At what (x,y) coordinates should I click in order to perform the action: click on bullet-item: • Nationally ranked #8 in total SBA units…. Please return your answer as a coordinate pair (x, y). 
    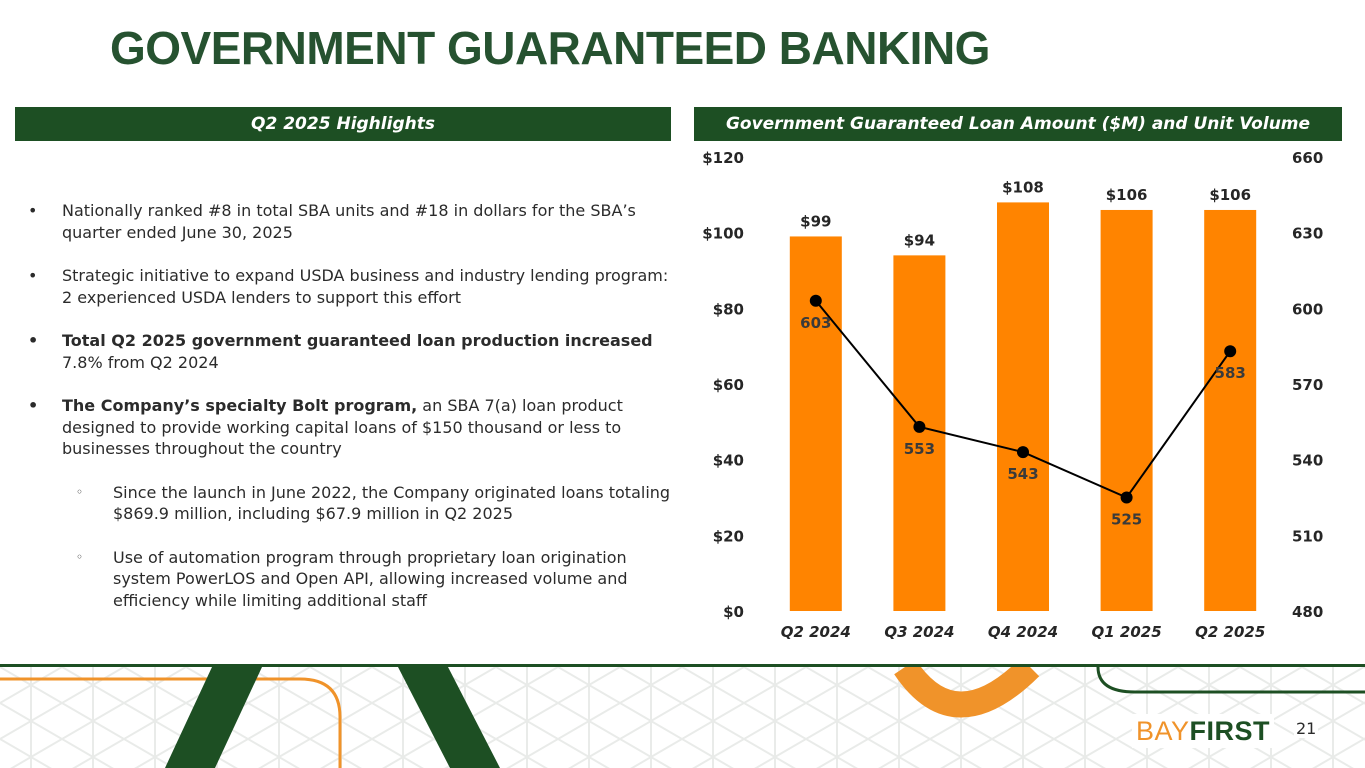
    Looking at the image, I should click on (350, 221).